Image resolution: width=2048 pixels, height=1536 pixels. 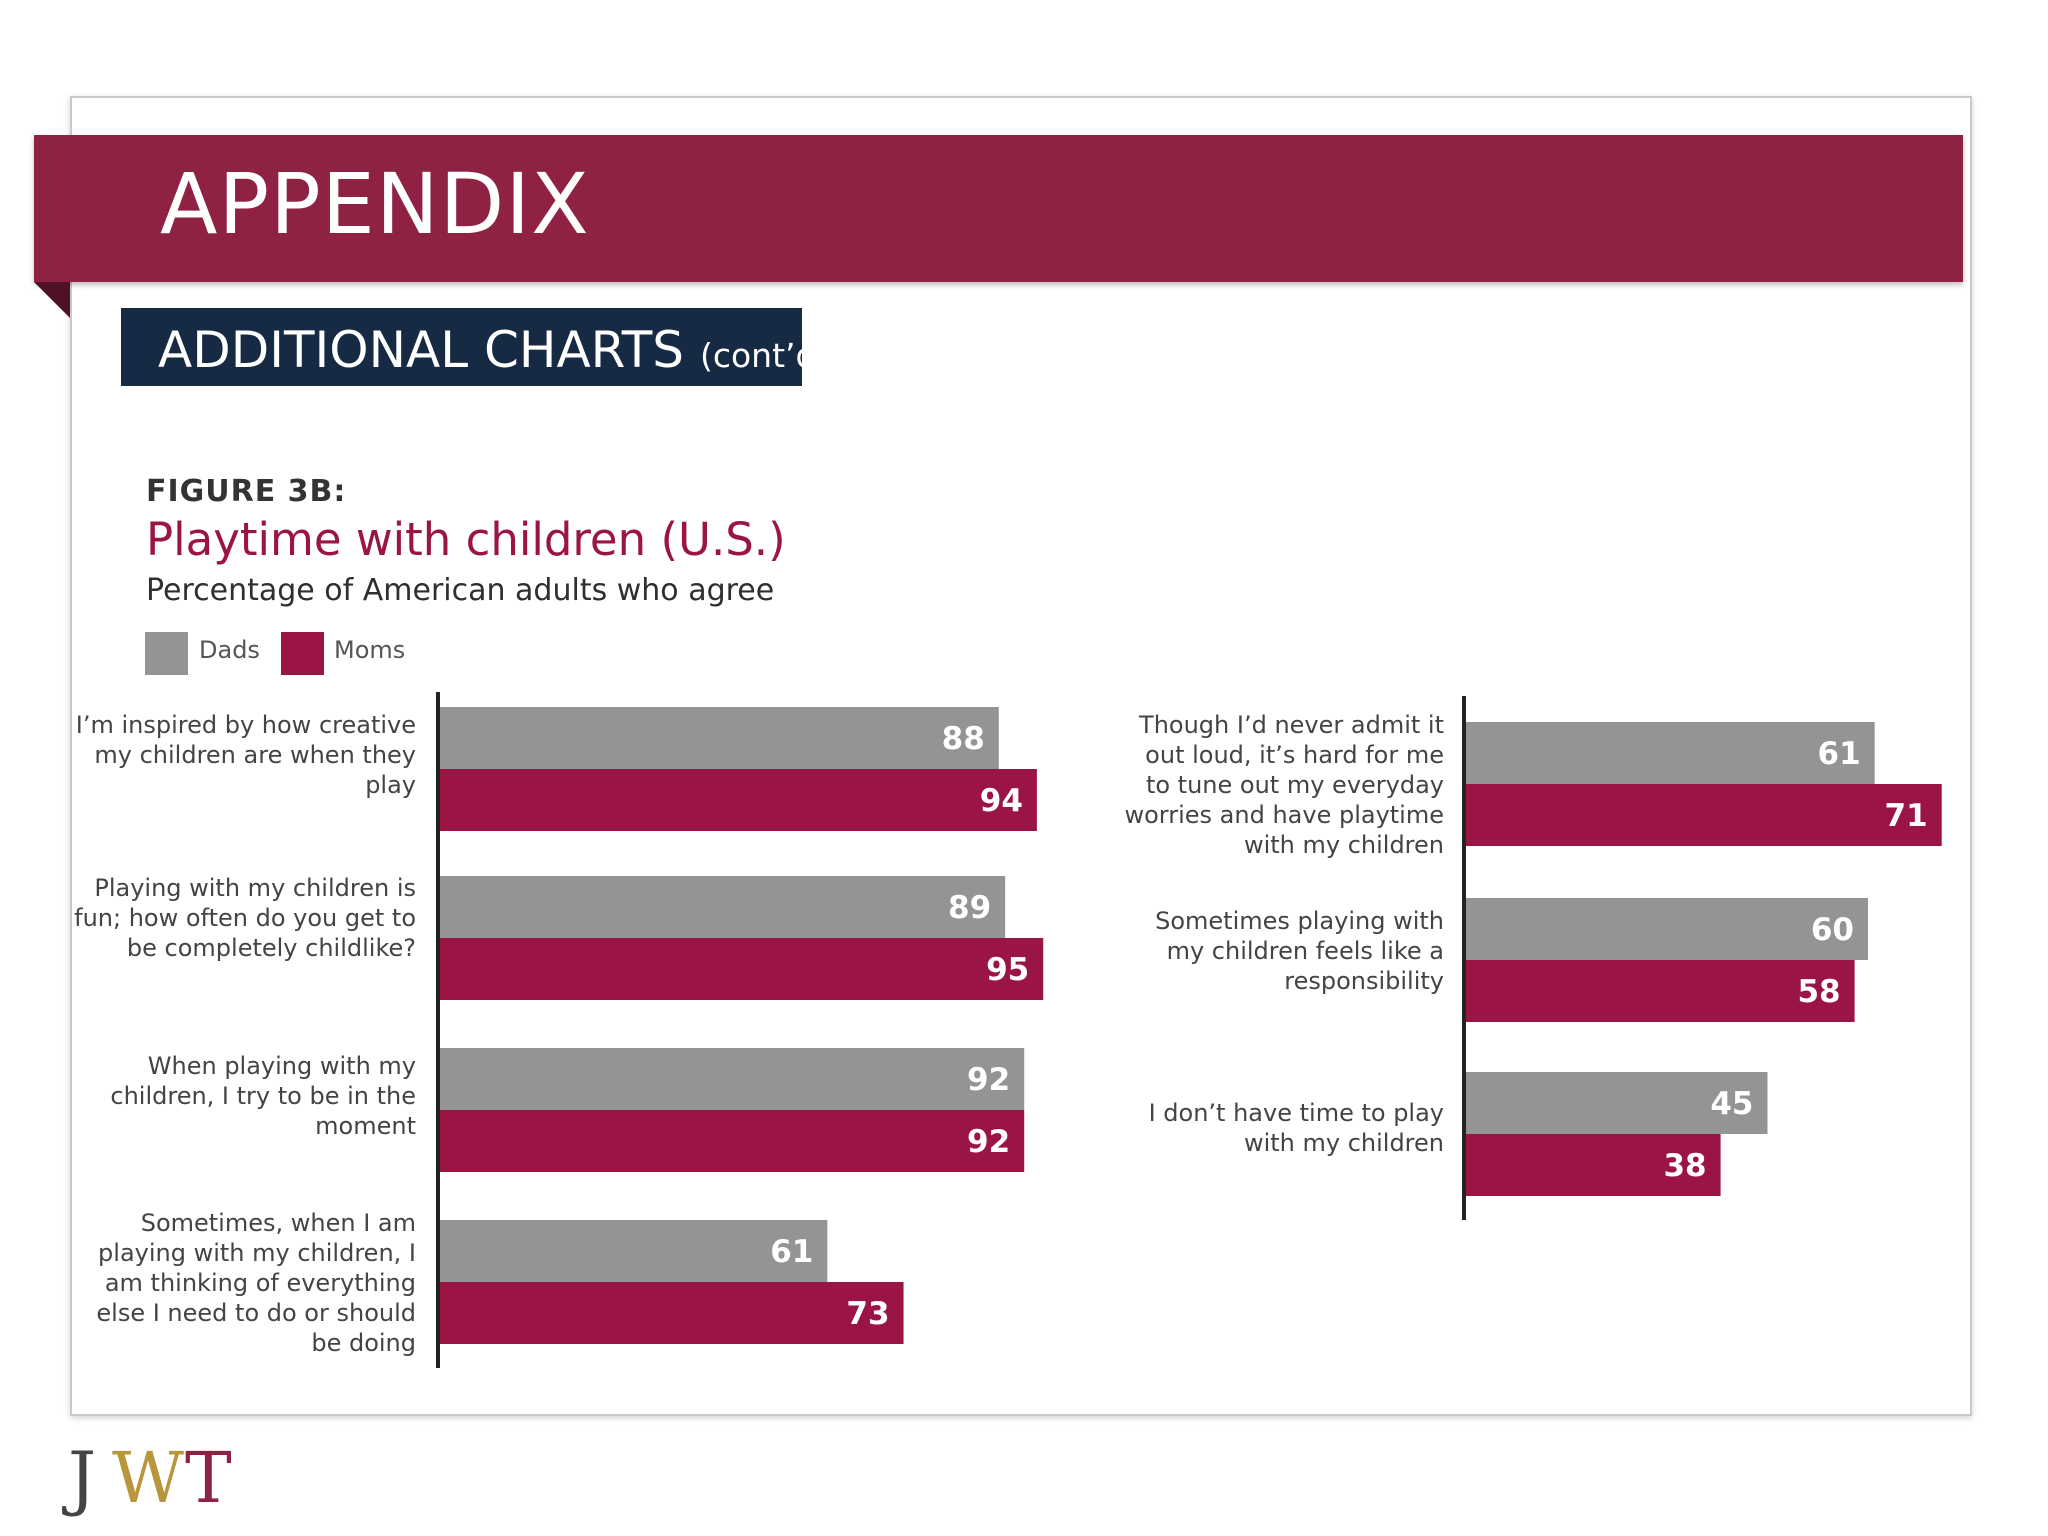 What do you see at coordinates (246, 491) in the screenshot?
I see `figure-label: FIGURE 3B:` at bounding box center [246, 491].